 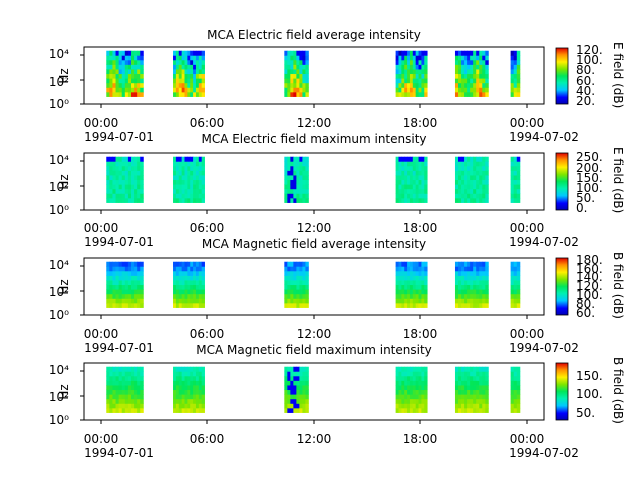 I want to click on panel-3-colorbar: 50. 100. 150. B field (dB), so click(x=590, y=390).